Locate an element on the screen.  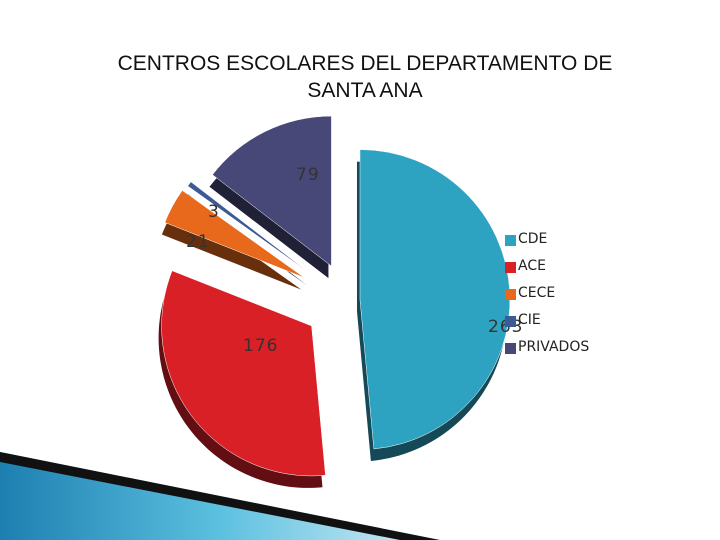
legend-label-cece: CECE is located at coordinates (536, 293).